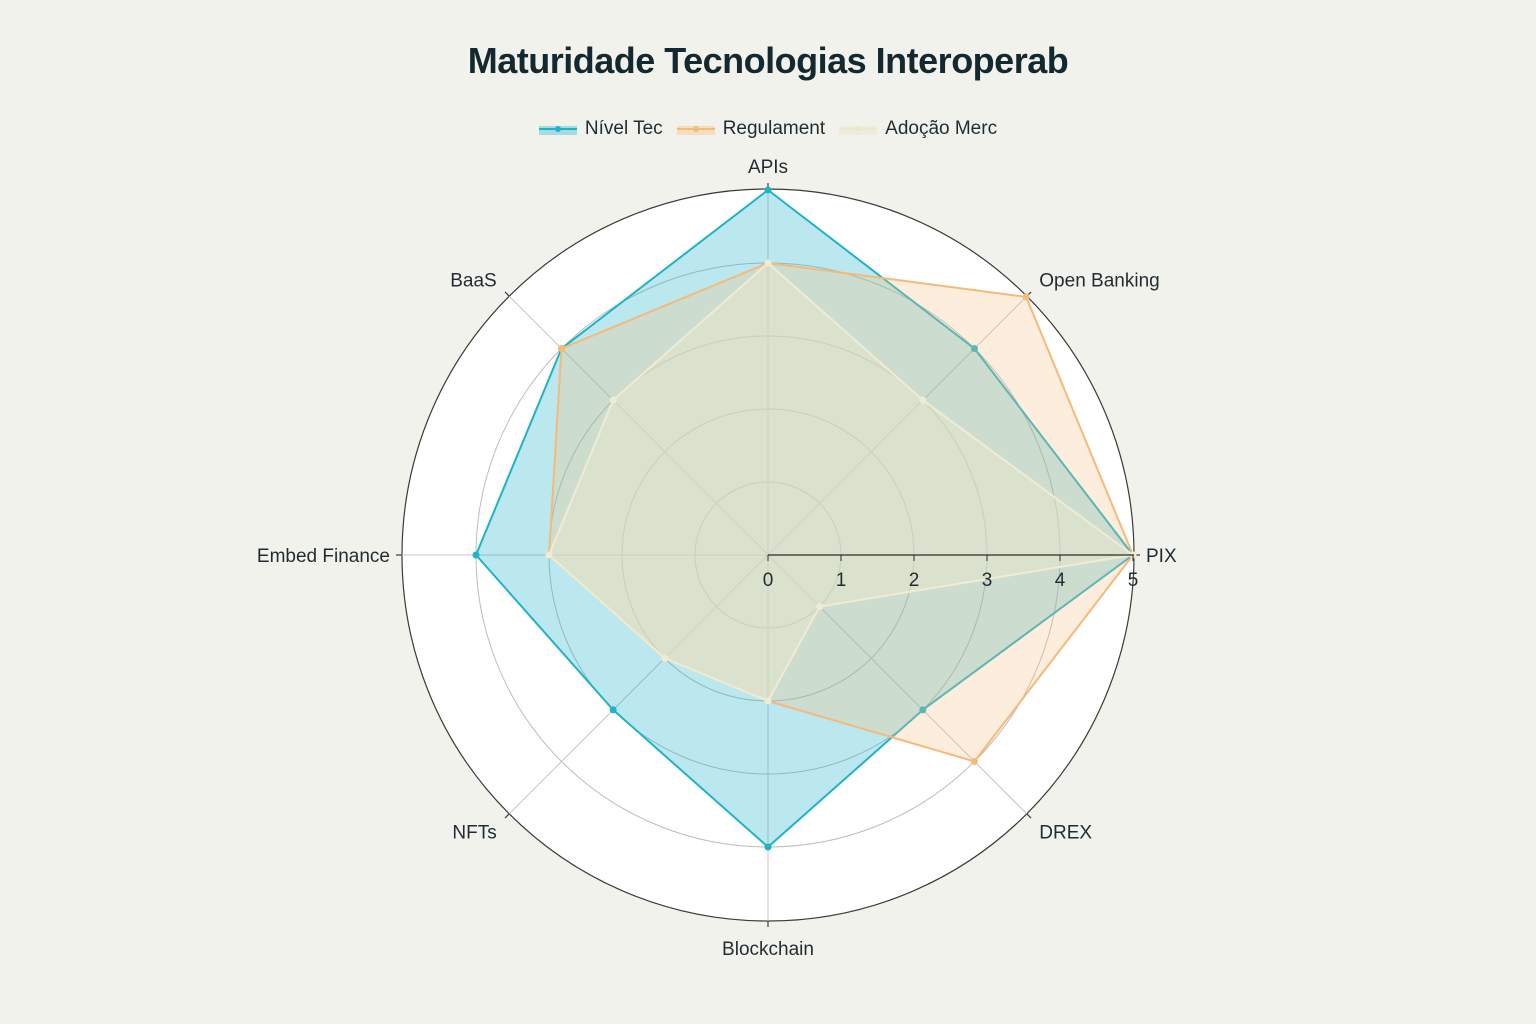 This screenshot has height=1024, width=1536. What do you see at coordinates (1065, 832) in the screenshot?
I see `category-label: DREX` at bounding box center [1065, 832].